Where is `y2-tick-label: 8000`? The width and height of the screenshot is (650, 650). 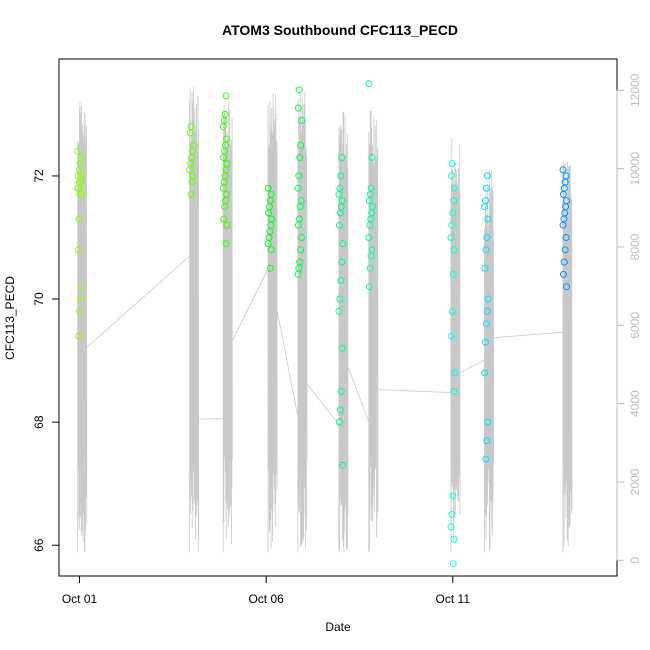 y2-tick-label: 8000 is located at coordinates (635, 246).